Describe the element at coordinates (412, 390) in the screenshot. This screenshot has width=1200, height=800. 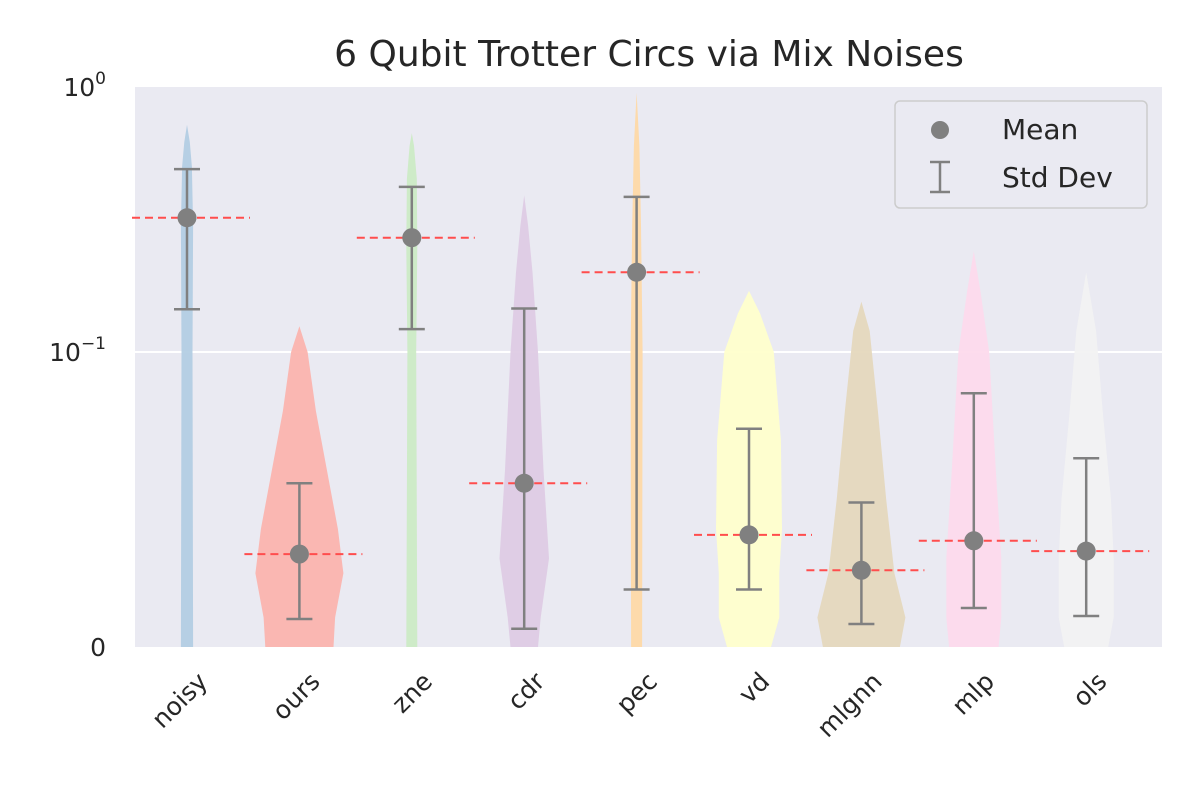
I see `violin-zne` at that location.